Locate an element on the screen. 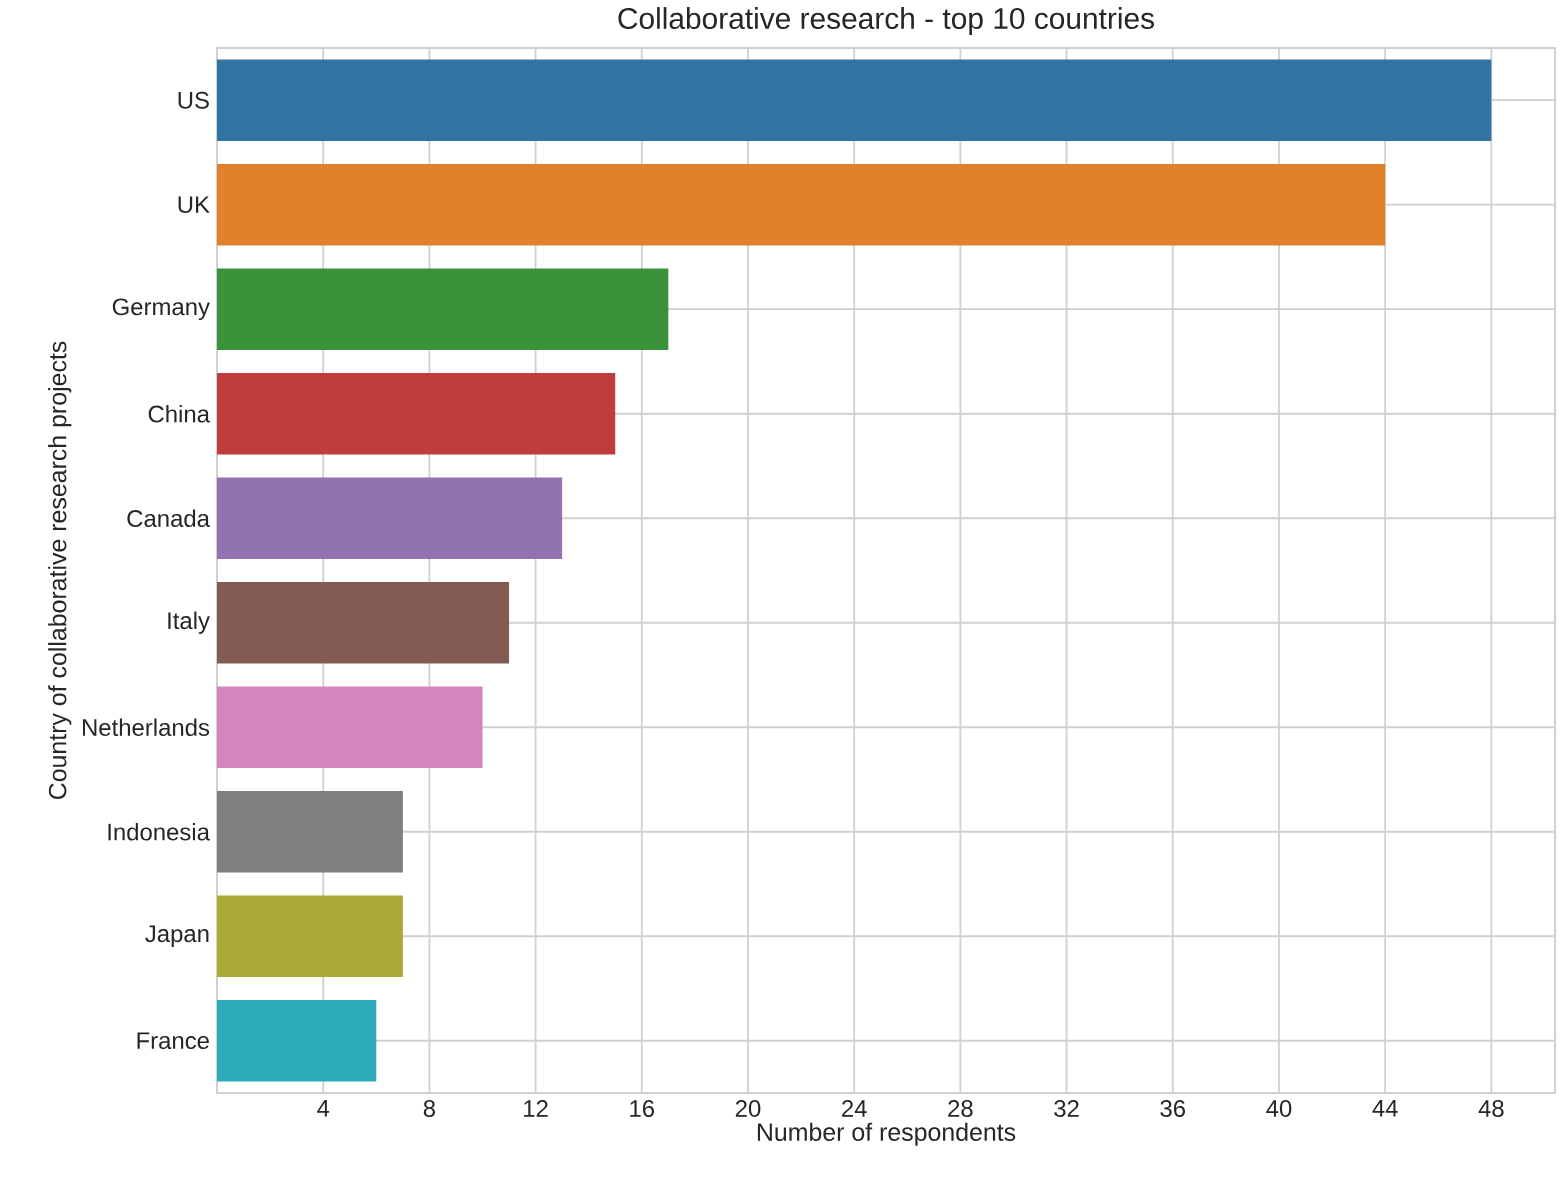 This screenshot has height=1182, width=1562. y-axis-title: Country of collaborative research projects is located at coordinates (60, 570).